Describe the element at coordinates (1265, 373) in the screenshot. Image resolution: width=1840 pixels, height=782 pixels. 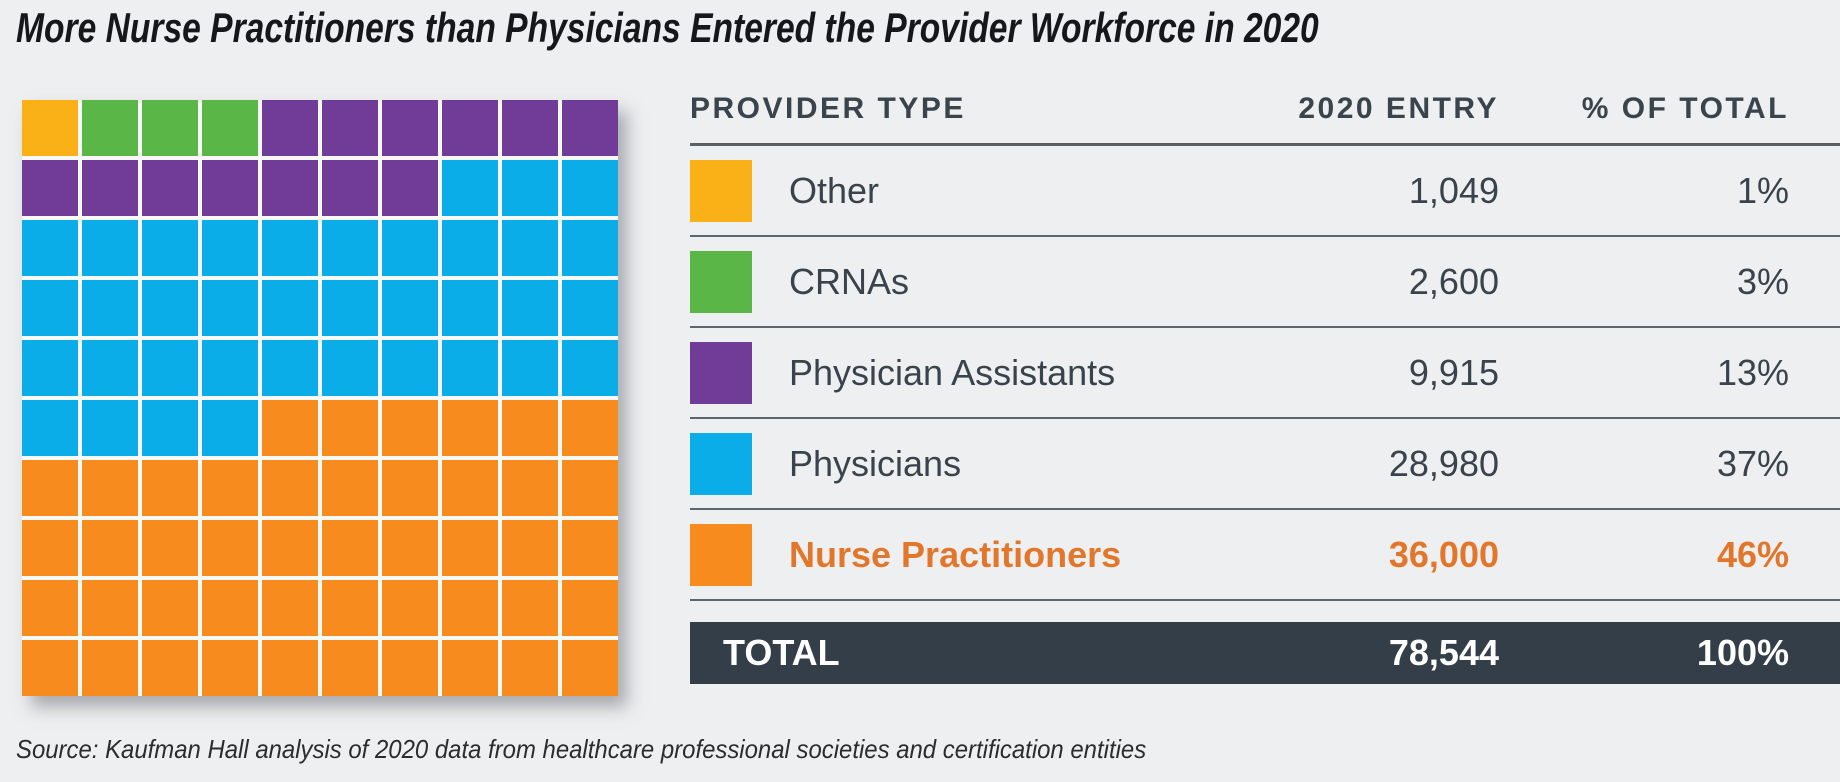
I see `table-row: Physician Assistants 9,915 13%` at that location.